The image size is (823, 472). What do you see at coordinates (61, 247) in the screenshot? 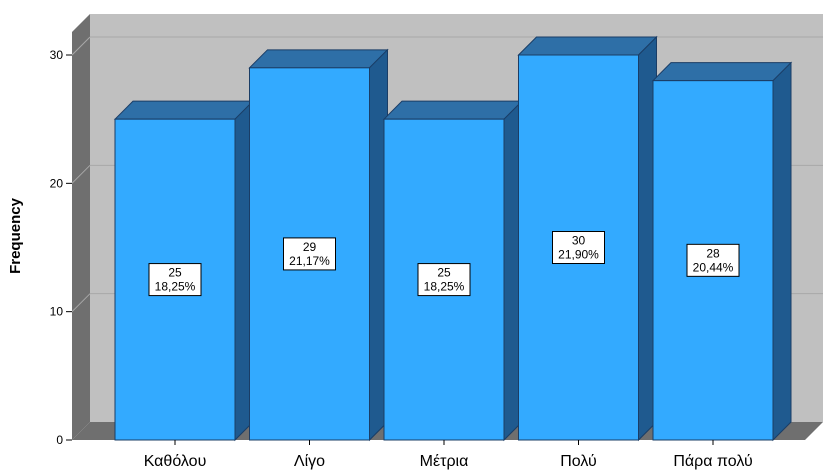
I see `y-axis-ticks: 0 10 20 30` at bounding box center [61, 247].